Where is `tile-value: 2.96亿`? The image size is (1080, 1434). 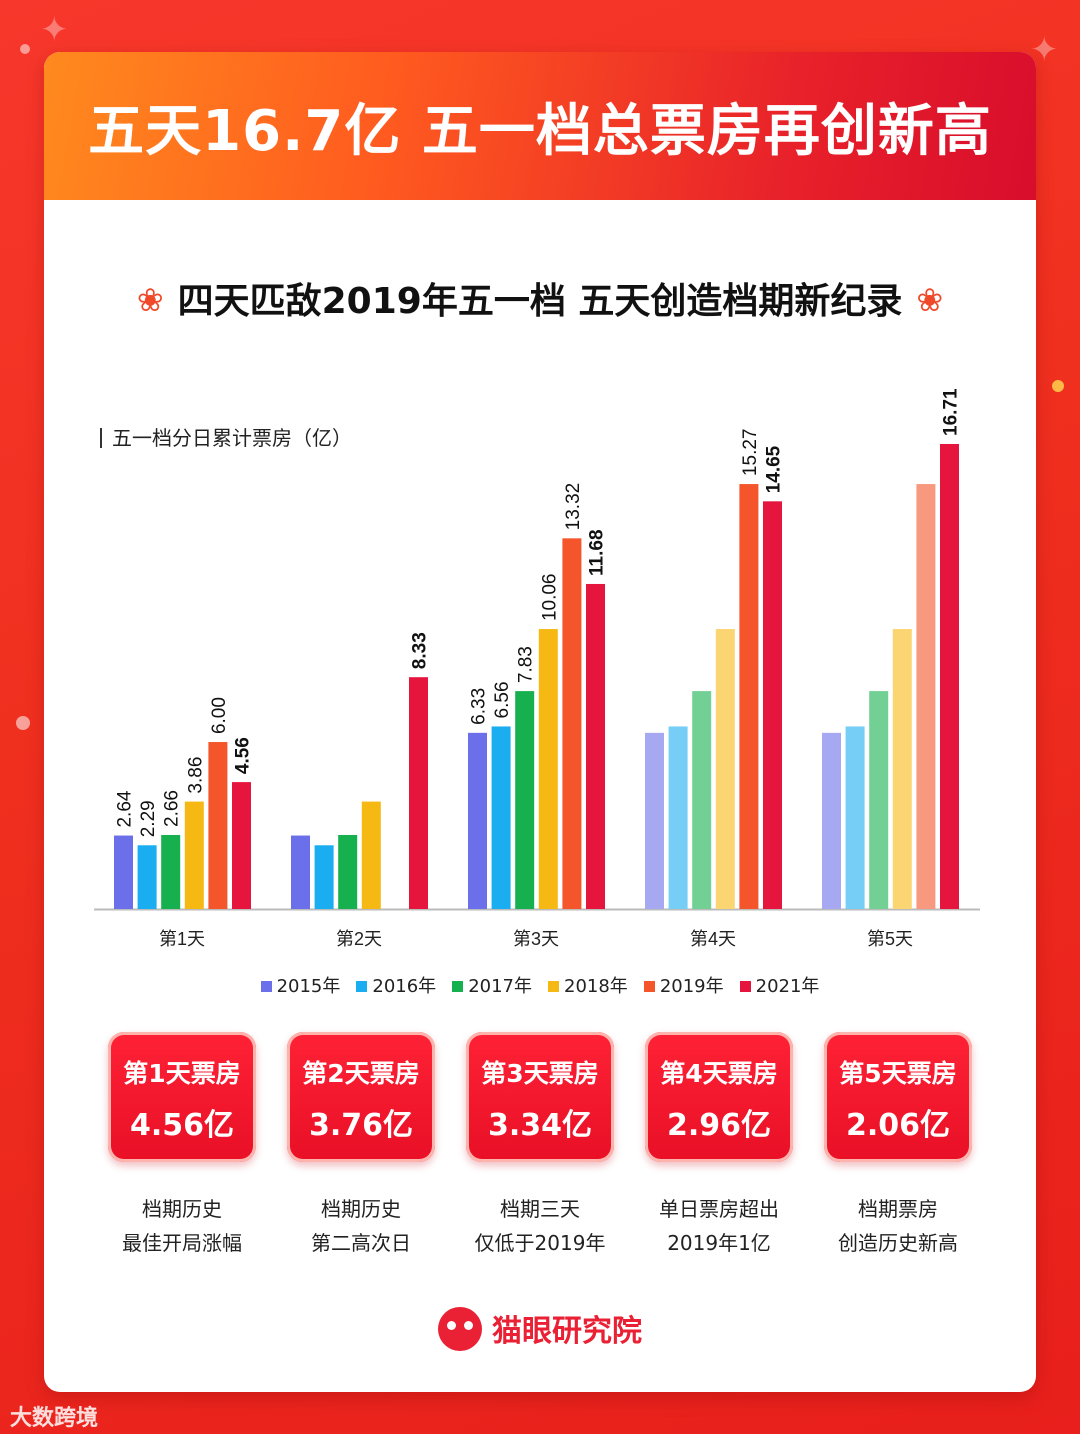 tile-value: 2.96亿 is located at coordinates (719, 1125).